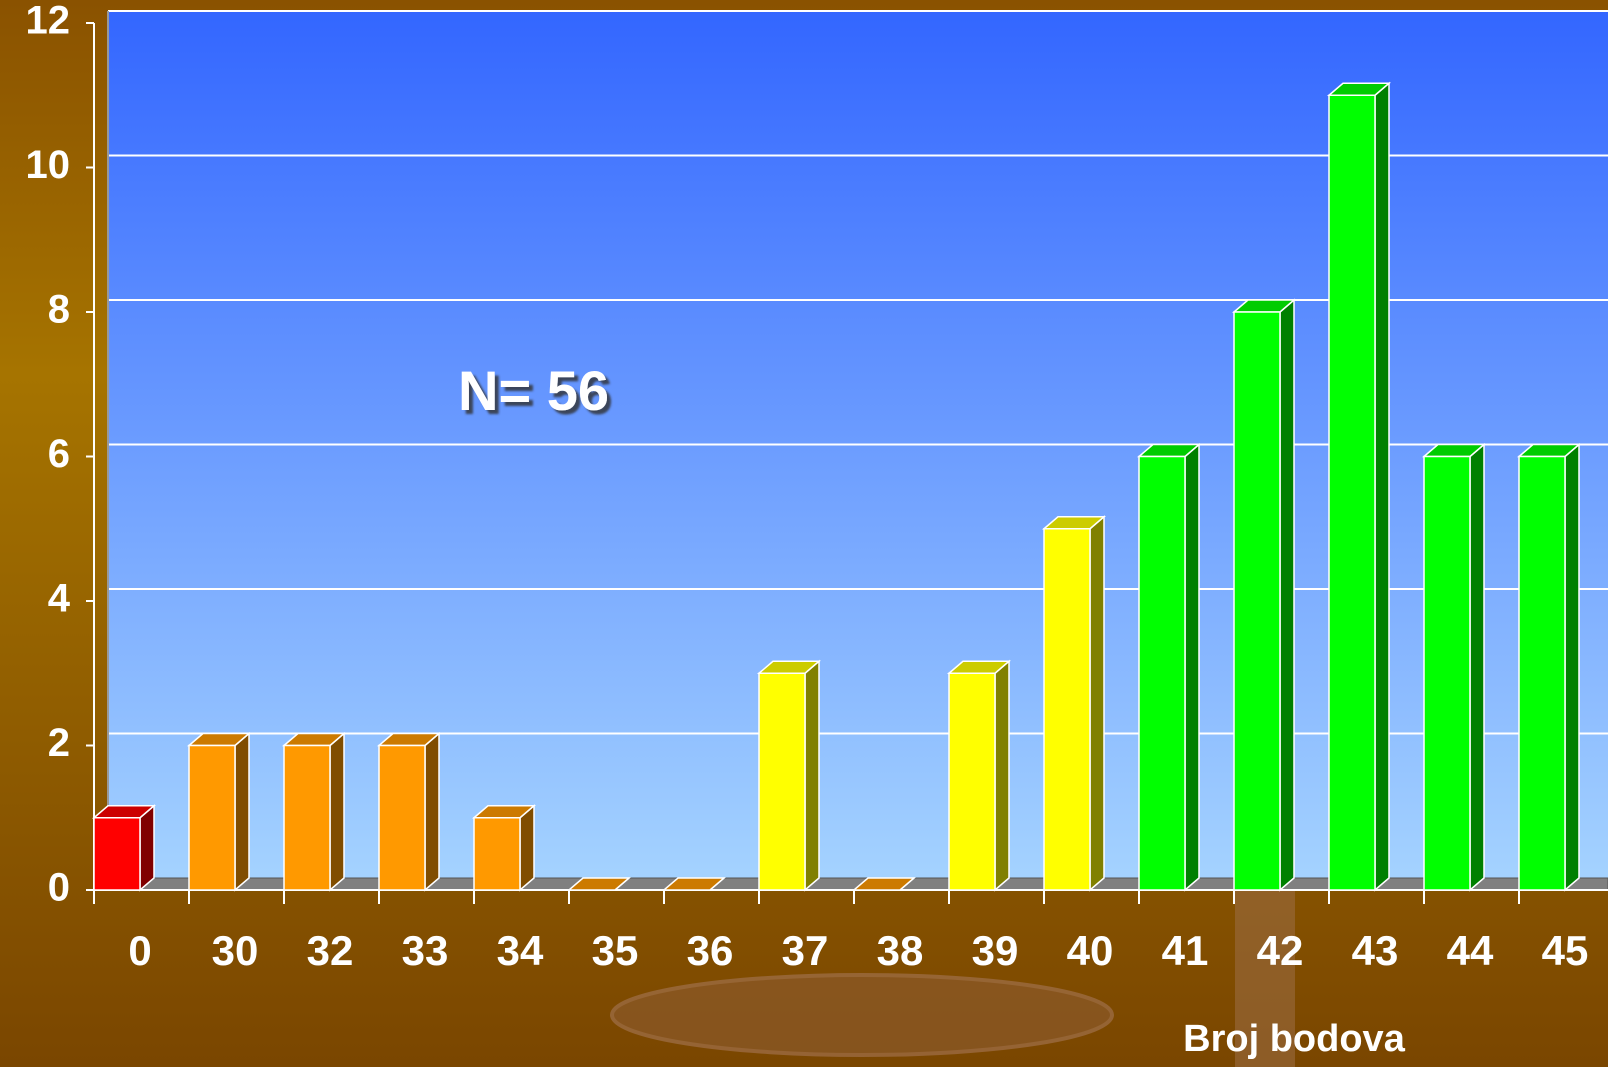 The width and height of the screenshot is (1608, 1067). Describe the element at coordinates (1470, 950) in the screenshot. I see `x-tick-label: 44` at that location.